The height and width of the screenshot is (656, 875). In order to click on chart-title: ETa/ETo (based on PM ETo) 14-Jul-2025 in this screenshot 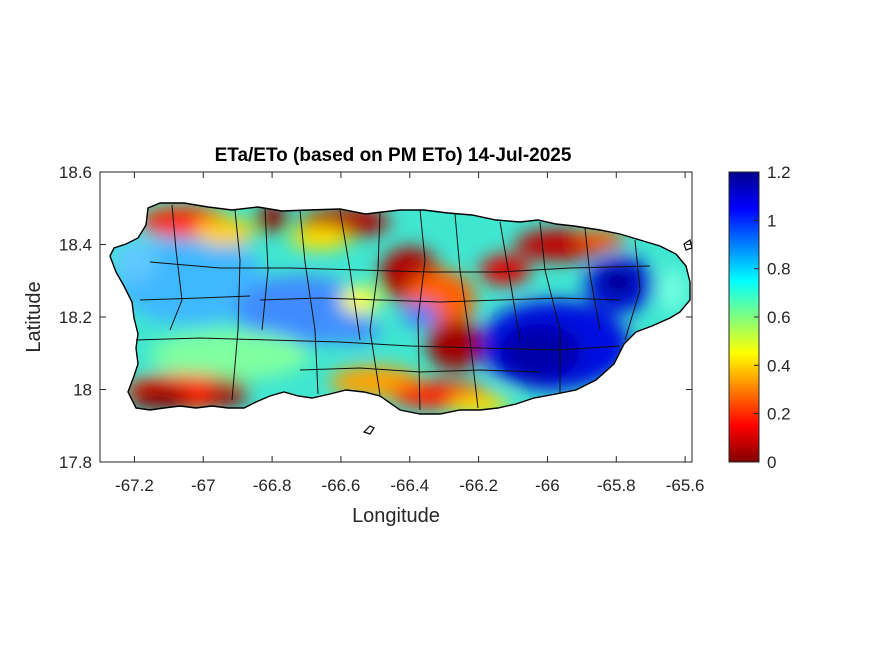, I will do `click(393, 155)`.